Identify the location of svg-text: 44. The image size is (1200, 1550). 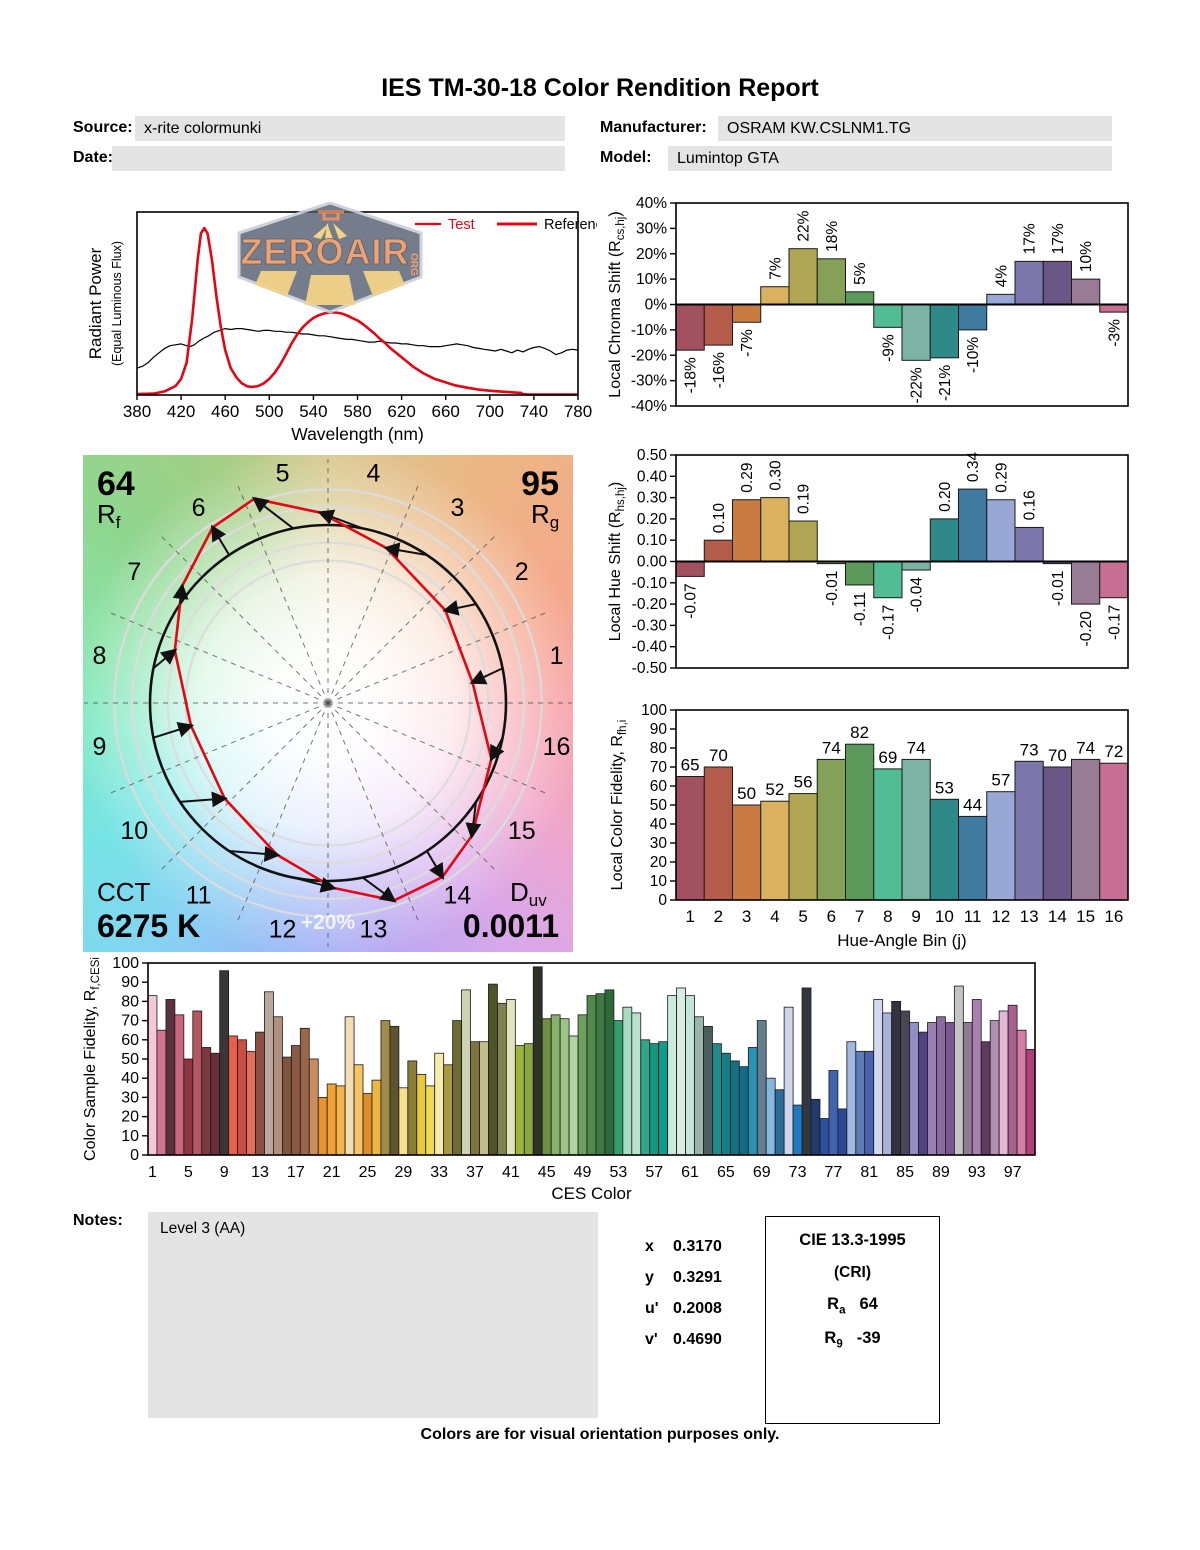
(972, 804).